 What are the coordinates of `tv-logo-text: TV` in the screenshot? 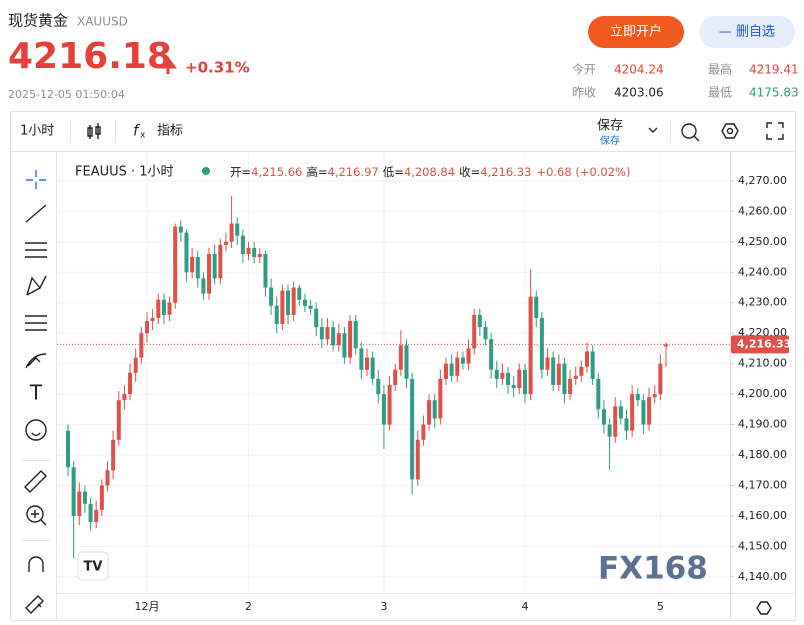 It's located at (93, 567).